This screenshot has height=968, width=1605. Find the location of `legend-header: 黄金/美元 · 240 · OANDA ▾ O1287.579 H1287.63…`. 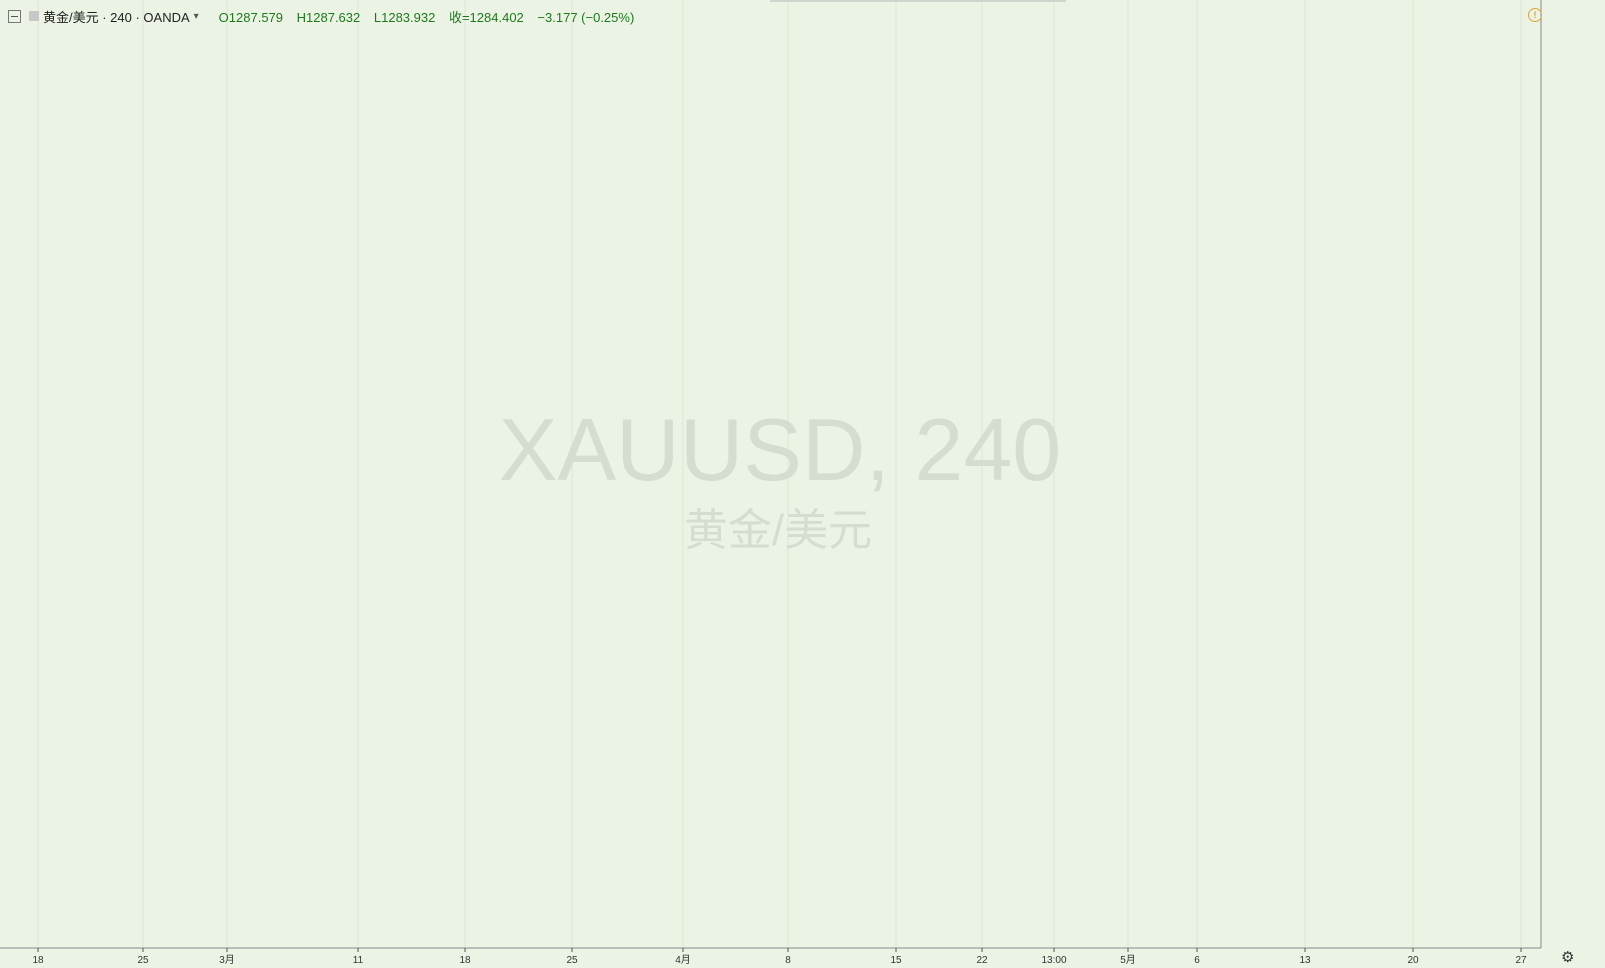

legend-header: 黄金/美元 · 240 · OANDA ▾ O1287.579 H1287.63… is located at coordinates (326, 16).